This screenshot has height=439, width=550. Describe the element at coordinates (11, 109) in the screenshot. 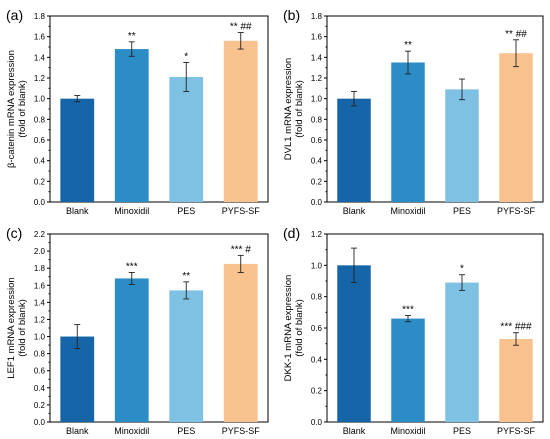

I see `y-axis-label: β-catenin mRNA expression` at that location.